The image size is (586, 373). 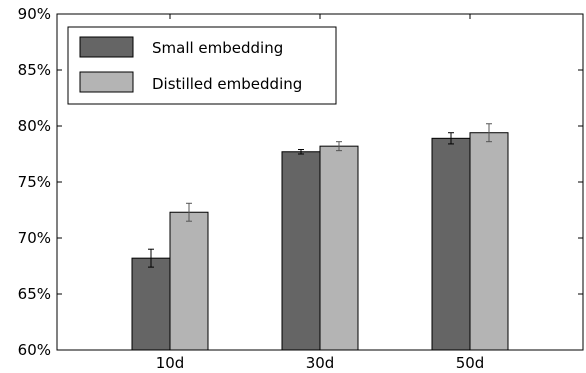 I want to click on y-tick-label: 60%, so click(x=34, y=350).